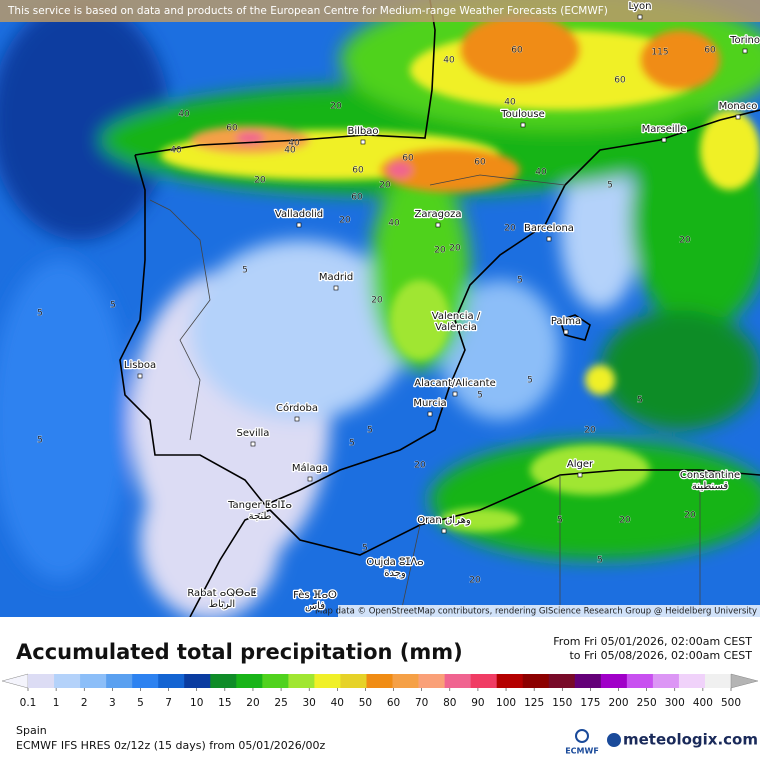 The width and height of the screenshot is (760, 760). I want to click on city-label: Barcelona, so click(549, 228).